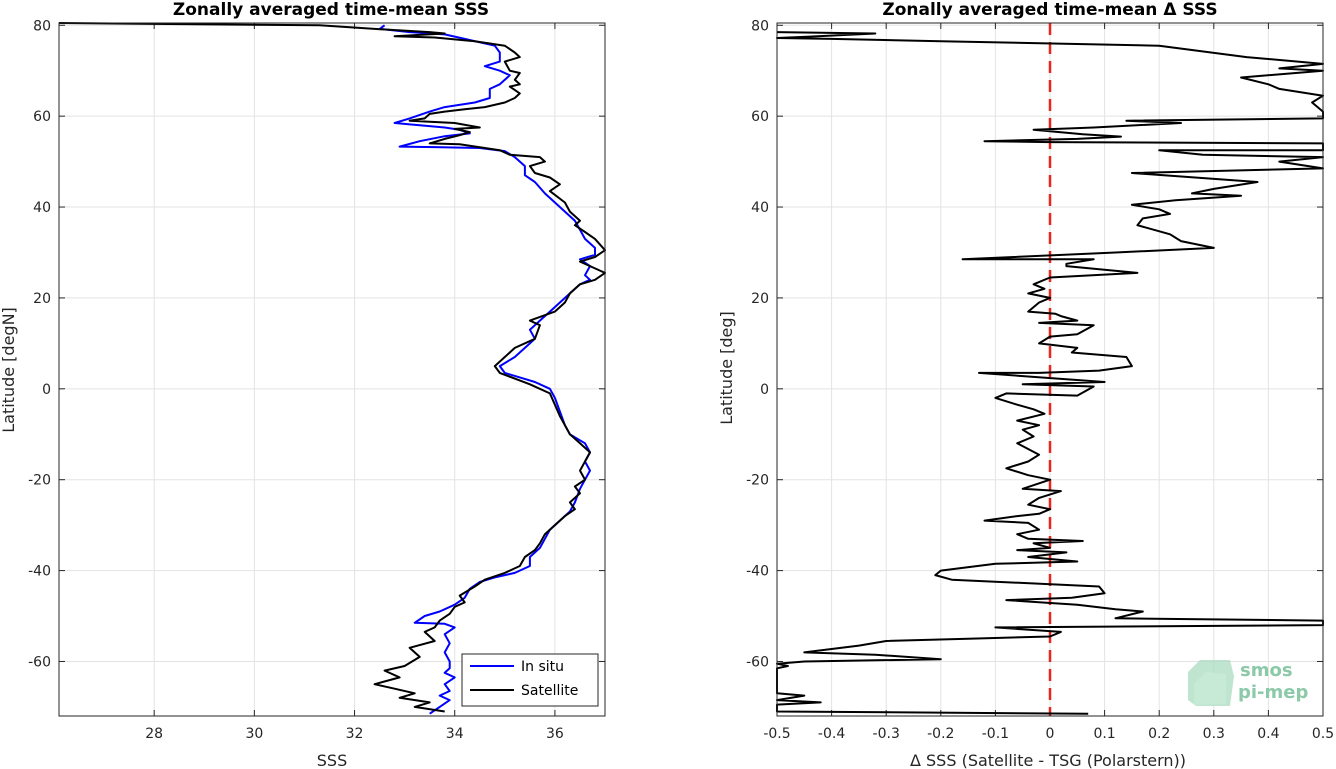 The height and width of the screenshot is (769, 1336). Describe the element at coordinates (776, 734) in the screenshot. I see `delta-sss-x-tick-label: -0.5` at that location.